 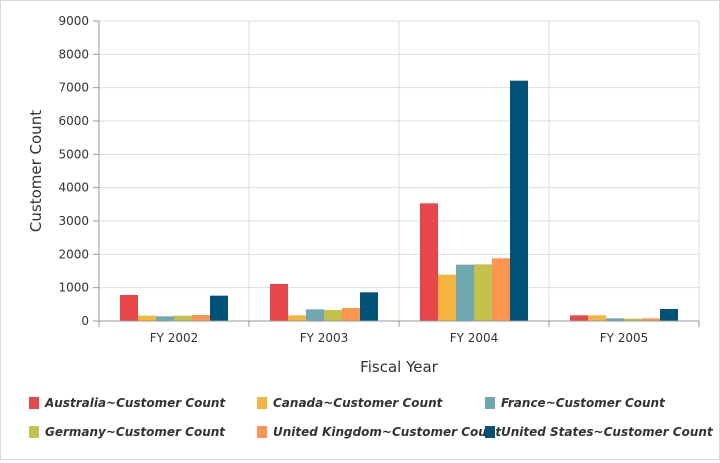 What do you see at coordinates (135, 403) in the screenshot?
I see `legend-label: Australia~Customer Count` at bounding box center [135, 403].